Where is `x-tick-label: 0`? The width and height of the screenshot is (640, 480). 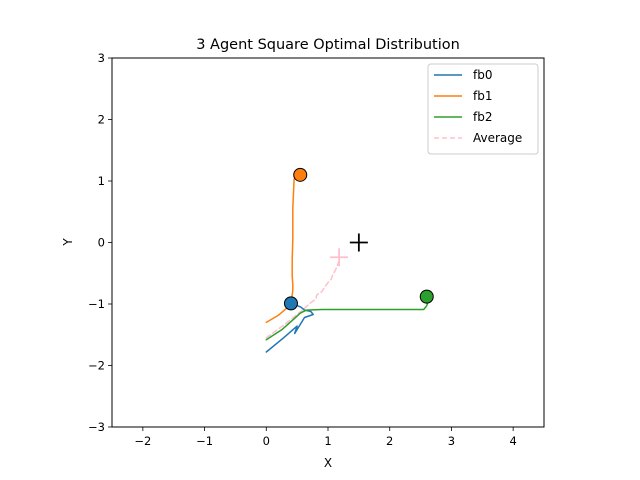 x-tick-label: 0 is located at coordinates (266, 441).